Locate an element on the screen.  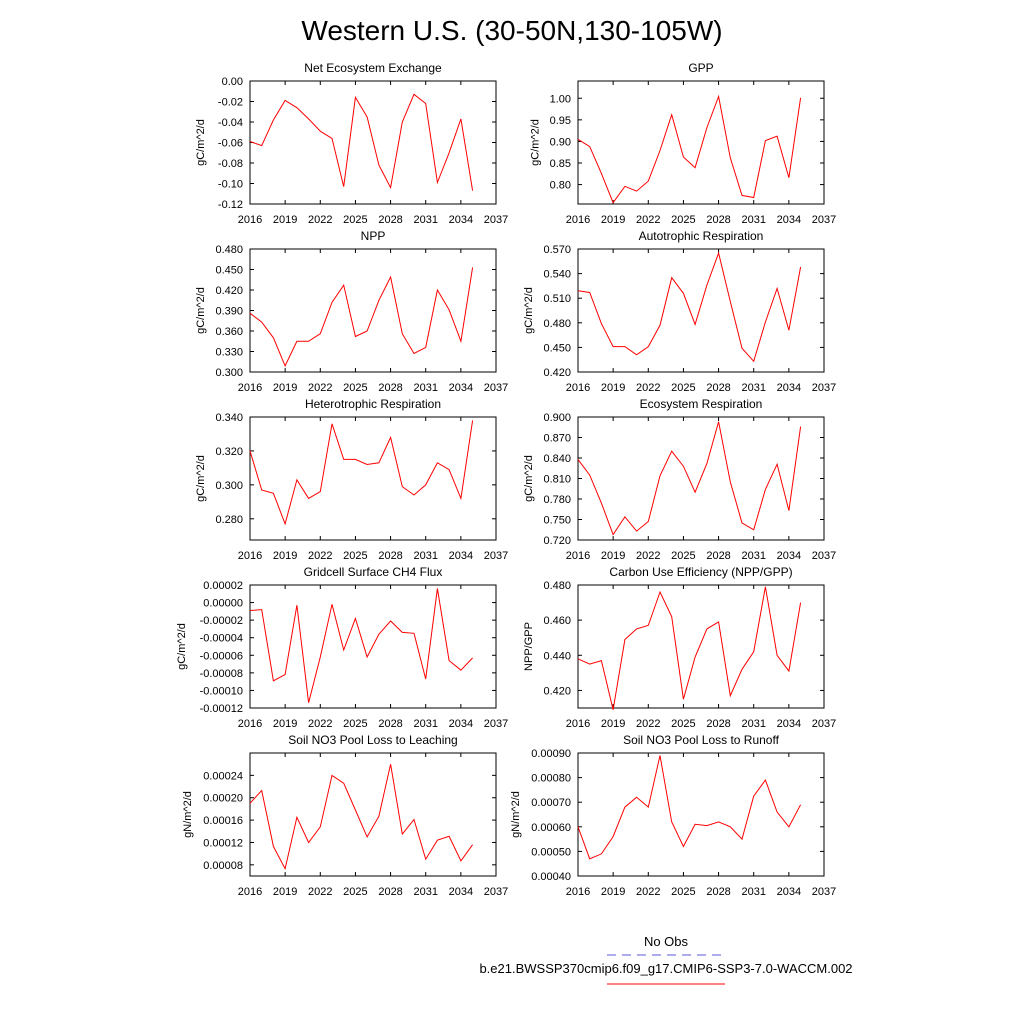
y-tick-label: 0.00080 is located at coordinates (551, 779).